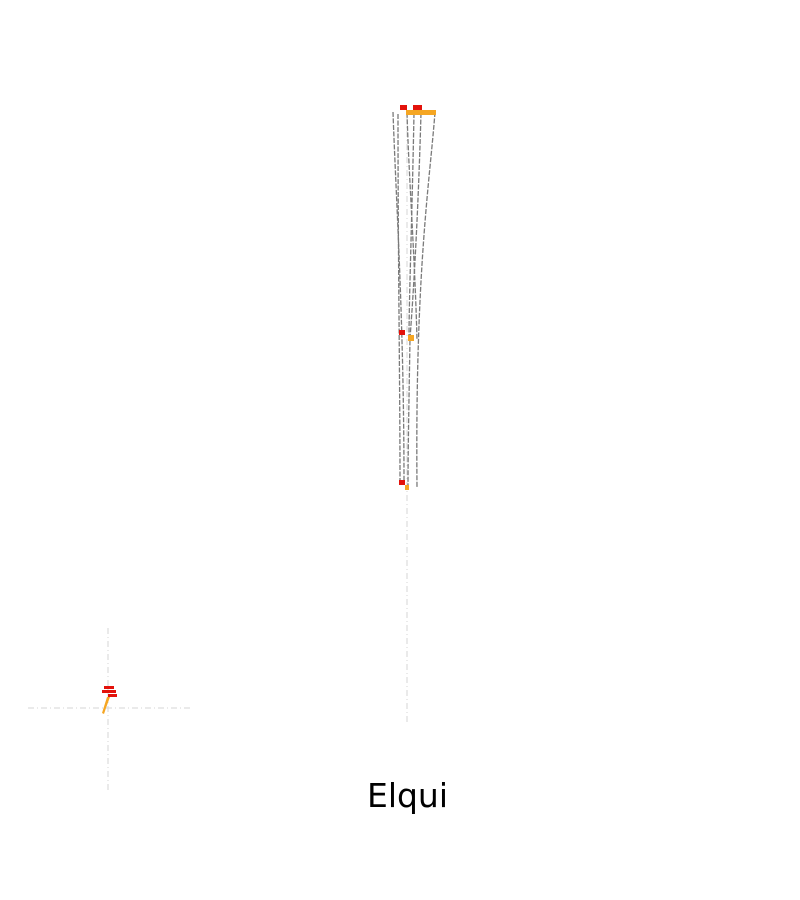 The height and width of the screenshot is (900, 800). I want to click on strand-group, so click(414, 300).